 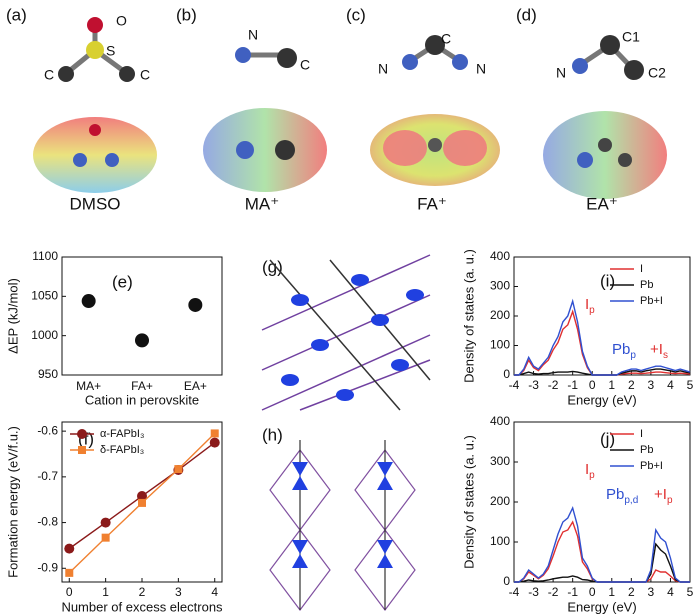 What do you see at coordinates (553, 385) in the screenshot?
I see `x-tick-label: -2` at bounding box center [553, 385].